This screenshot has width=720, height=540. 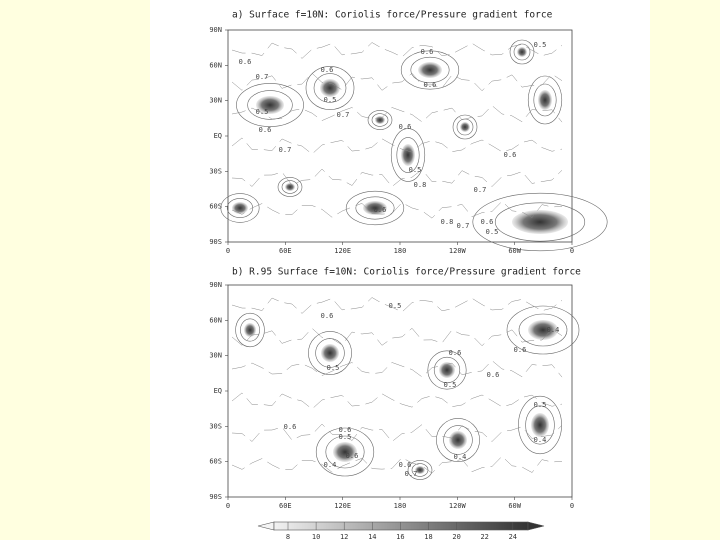 I want to click on colorbar-bar, so click(x=401, y=526).